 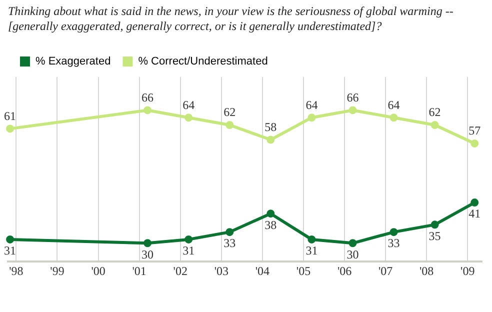 What do you see at coordinates (203, 62) in the screenshot?
I see `legend-label: % Correct/Underestimated` at bounding box center [203, 62].